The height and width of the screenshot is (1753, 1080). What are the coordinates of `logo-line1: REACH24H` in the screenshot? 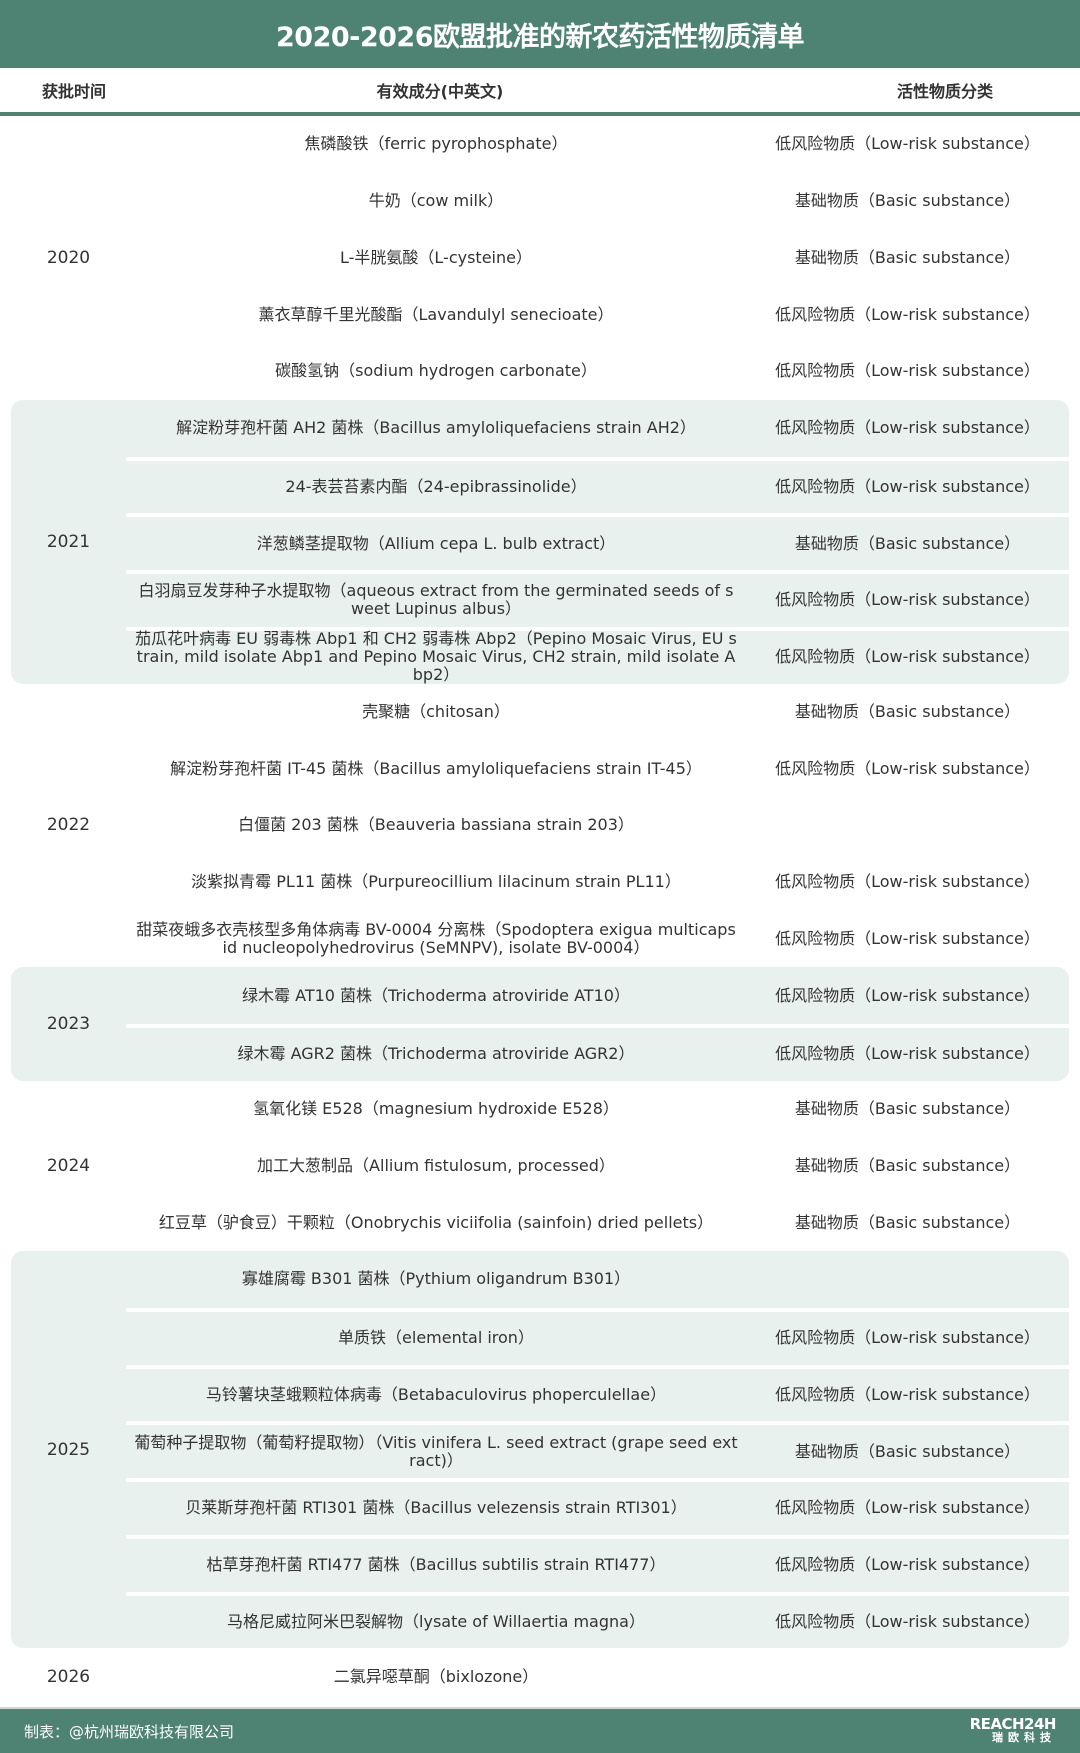 It's located at (1013, 1724).